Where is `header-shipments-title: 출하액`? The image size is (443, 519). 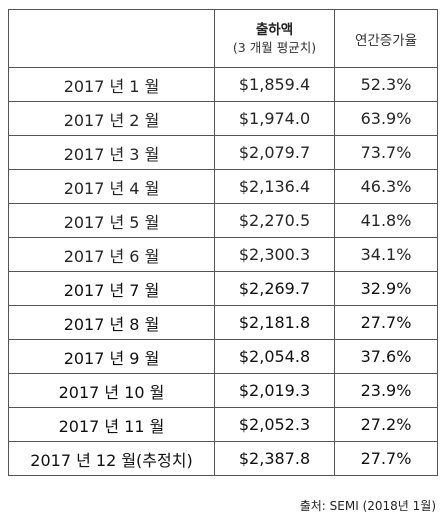 header-shipments-title: 출하액 is located at coordinates (274, 30).